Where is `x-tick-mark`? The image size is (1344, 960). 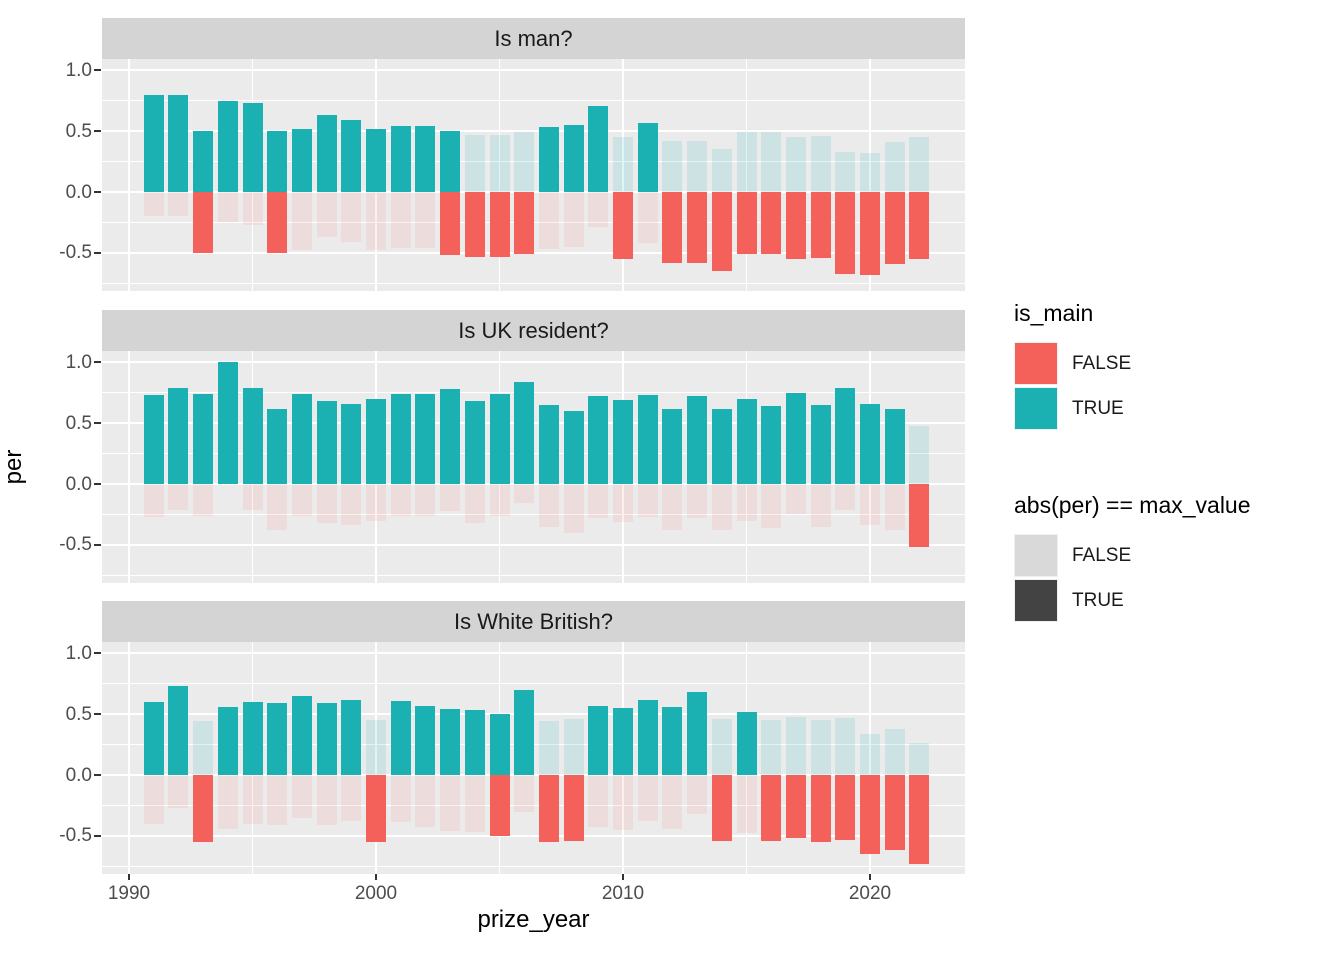 x-tick-mark is located at coordinates (870, 877).